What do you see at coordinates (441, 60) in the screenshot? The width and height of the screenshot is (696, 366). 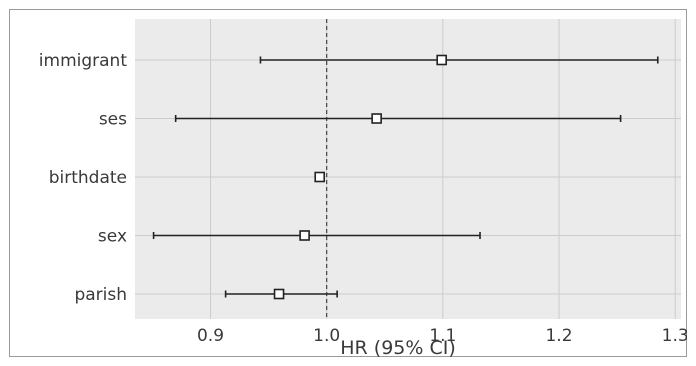 I see `hr-marker-immigrant` at bounding box center [441, 60].